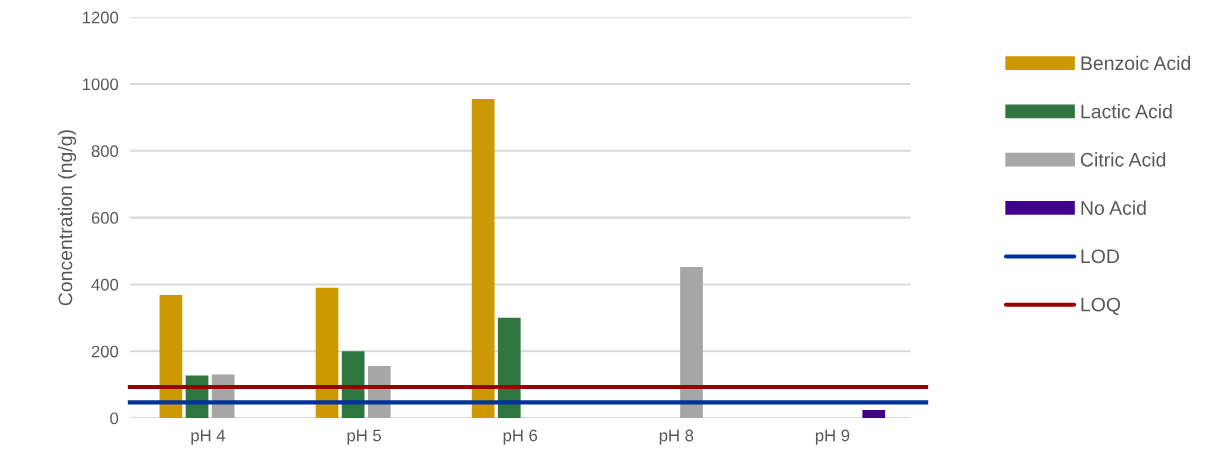  What do you see at coordinates (520, 437) in the screenshot?
I see `x-tick-label: pH 6` at bounding box center [520, 437].